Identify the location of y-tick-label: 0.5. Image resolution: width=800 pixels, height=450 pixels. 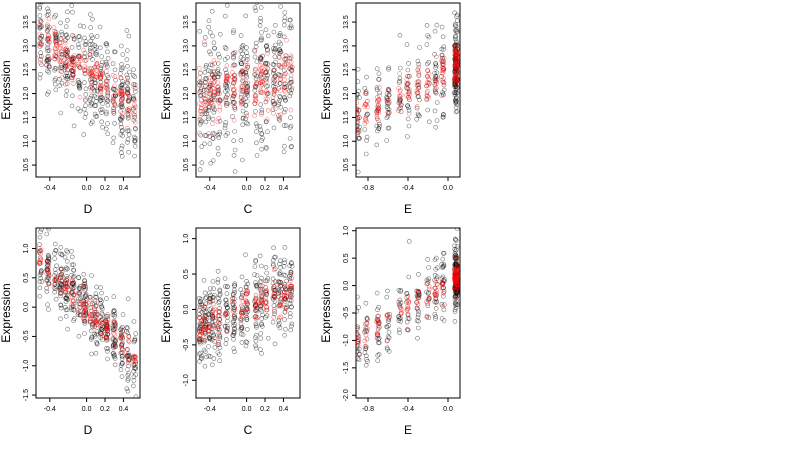
(186, 274).